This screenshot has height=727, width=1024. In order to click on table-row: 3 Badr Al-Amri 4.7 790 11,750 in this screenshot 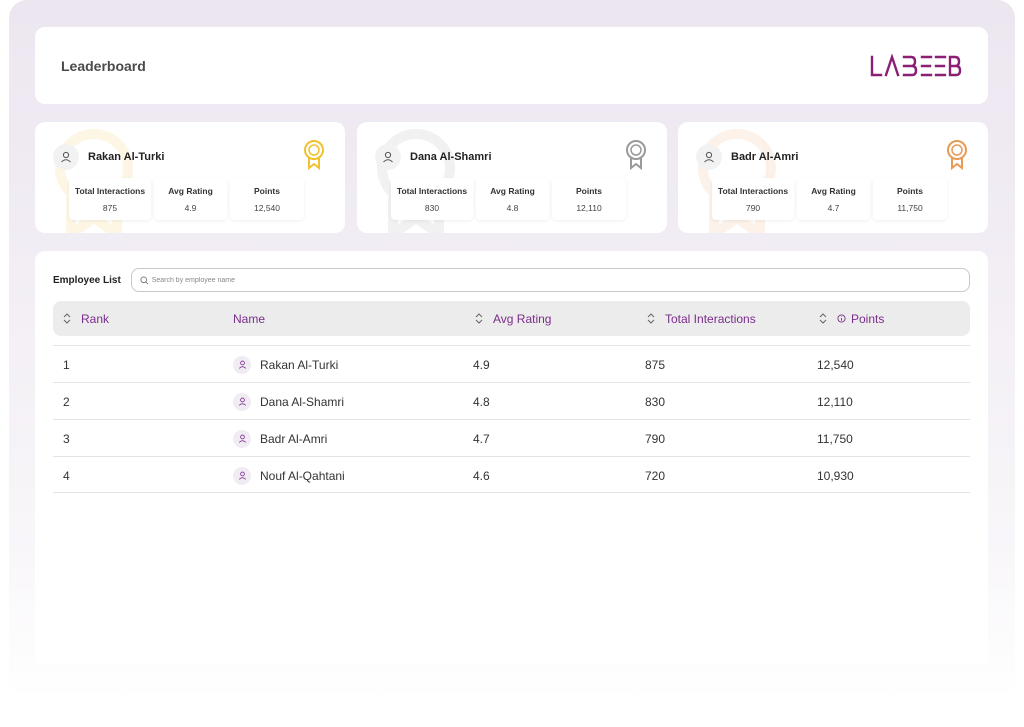, I will do `click(511, 437)`.